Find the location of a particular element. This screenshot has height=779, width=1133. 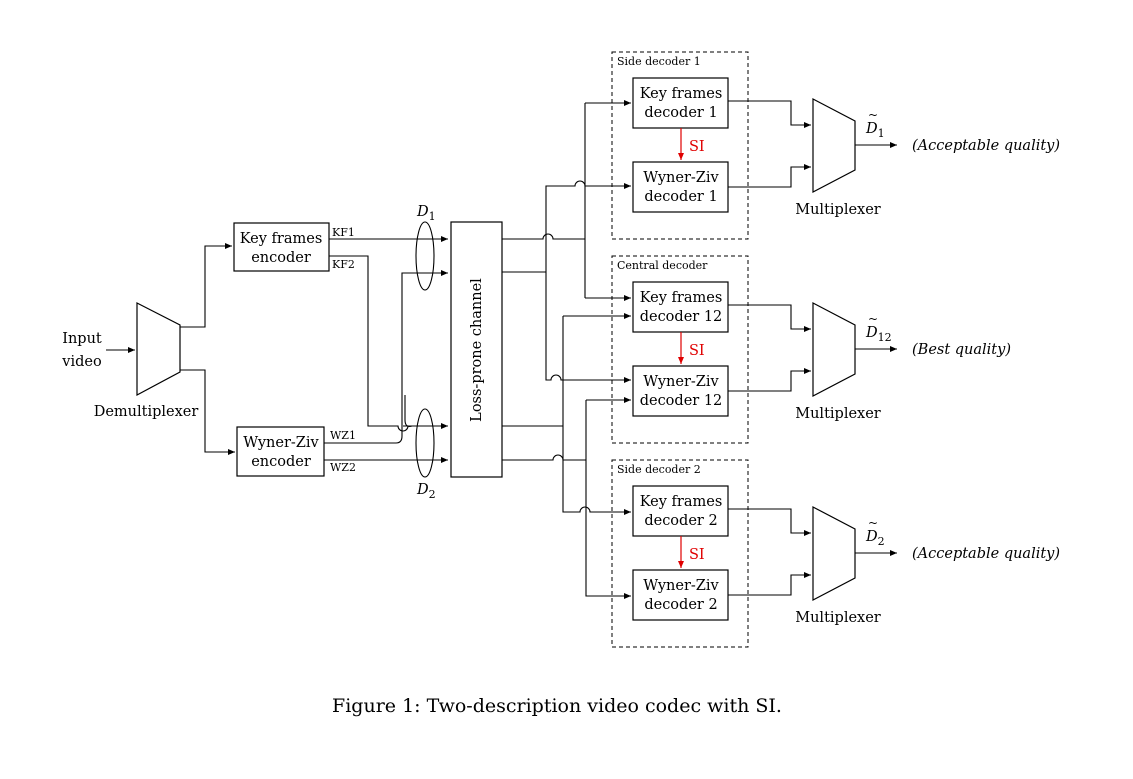

kf-decoder-box is located at coordinates (680, 511).